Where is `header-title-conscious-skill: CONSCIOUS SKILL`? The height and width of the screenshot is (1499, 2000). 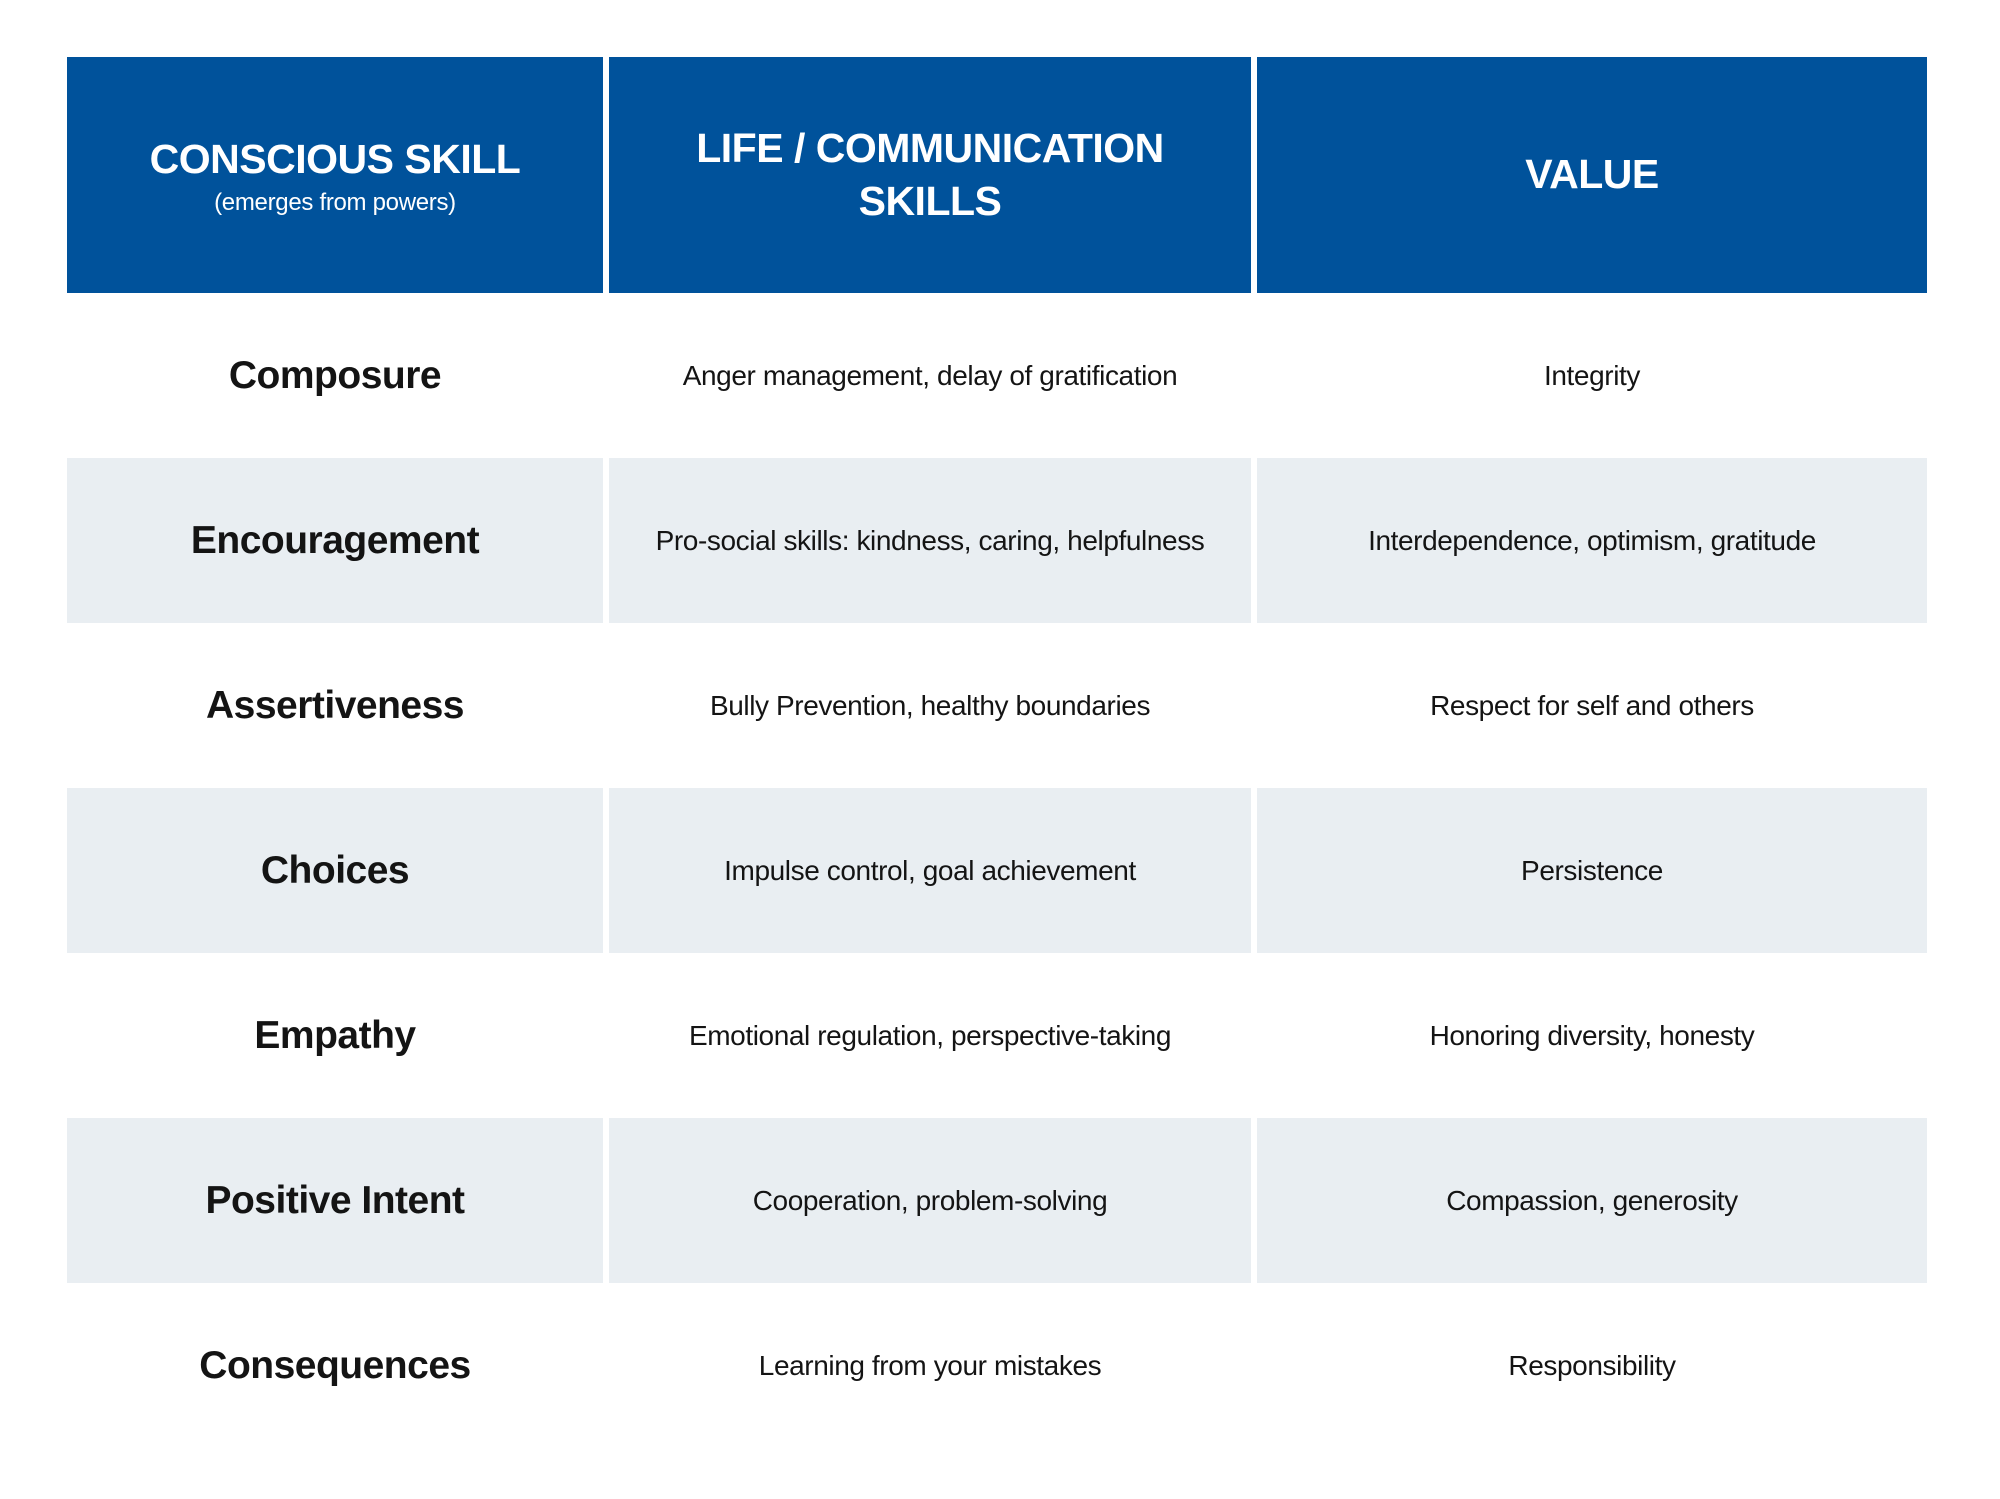 header-title-conscious-skill: CONSCIOUS SKILL is located at coordinates (335, 159).